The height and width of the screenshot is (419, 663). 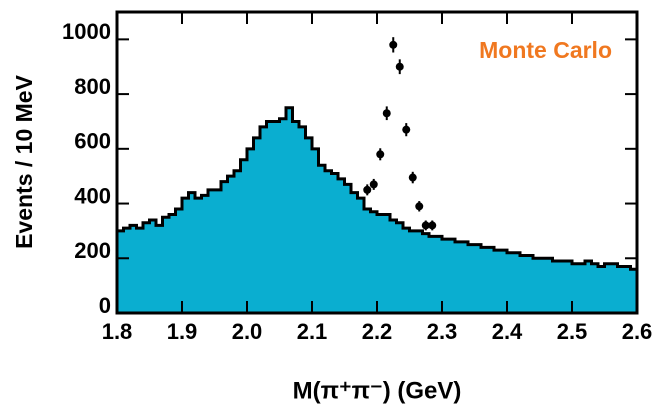 What do you see at coordinates (637, 331) in the screenshot?
I see `x-tick-label: 2.6` at bounding box center [637, 331].